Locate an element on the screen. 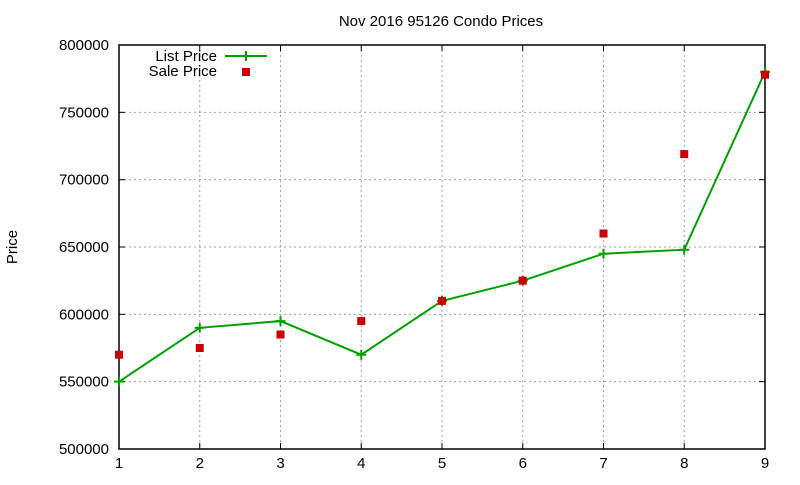  x-tick-label: 9 is located at coordinates (765, 463).